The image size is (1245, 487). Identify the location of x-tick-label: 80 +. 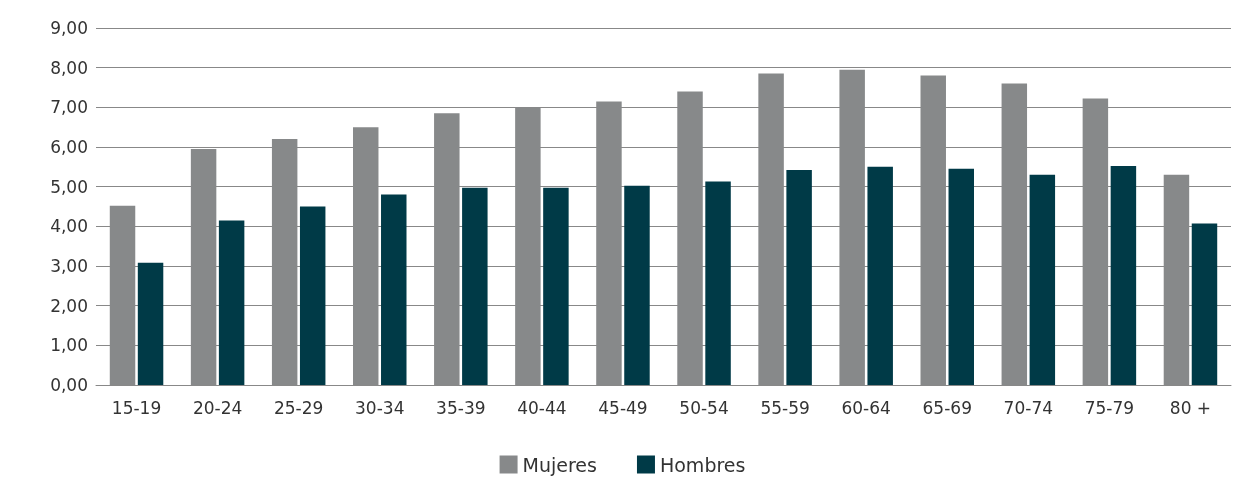
(1190, 407).